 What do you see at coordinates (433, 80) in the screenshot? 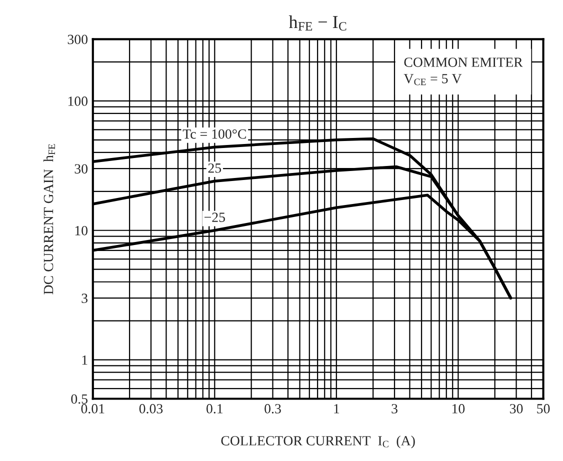
I see `annotation: V$_{CE}$ = 5 V` at bounding box center [433, 80].